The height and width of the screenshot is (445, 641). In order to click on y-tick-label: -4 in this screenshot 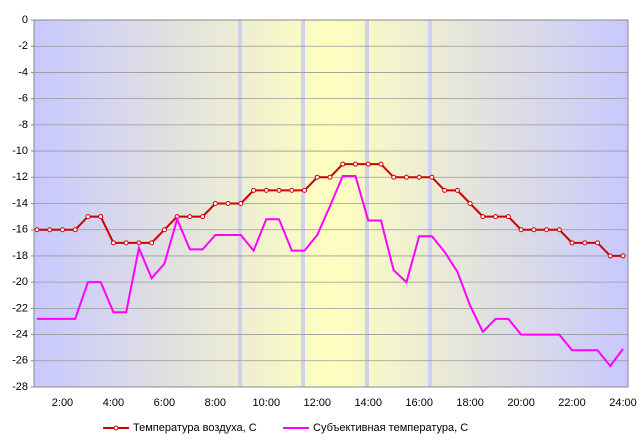, I will do `click(23, 72)`.